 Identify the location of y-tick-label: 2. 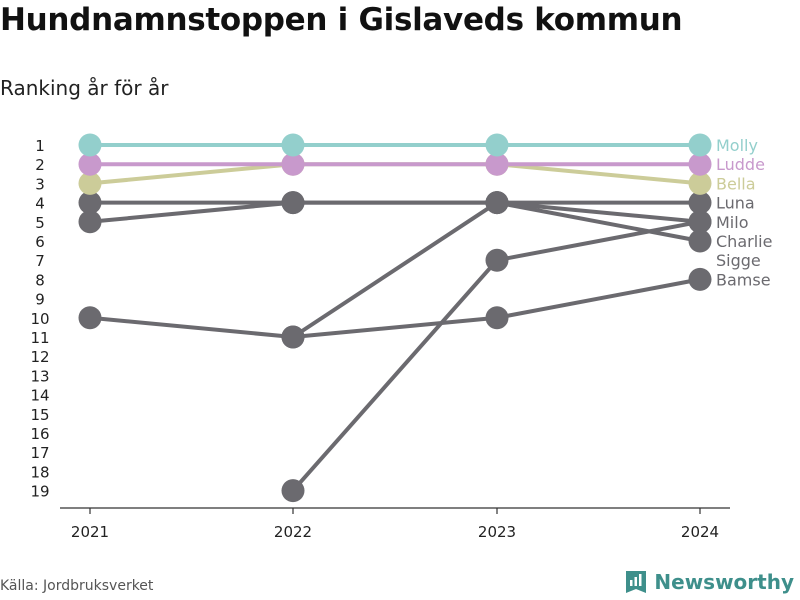
(40, 165).